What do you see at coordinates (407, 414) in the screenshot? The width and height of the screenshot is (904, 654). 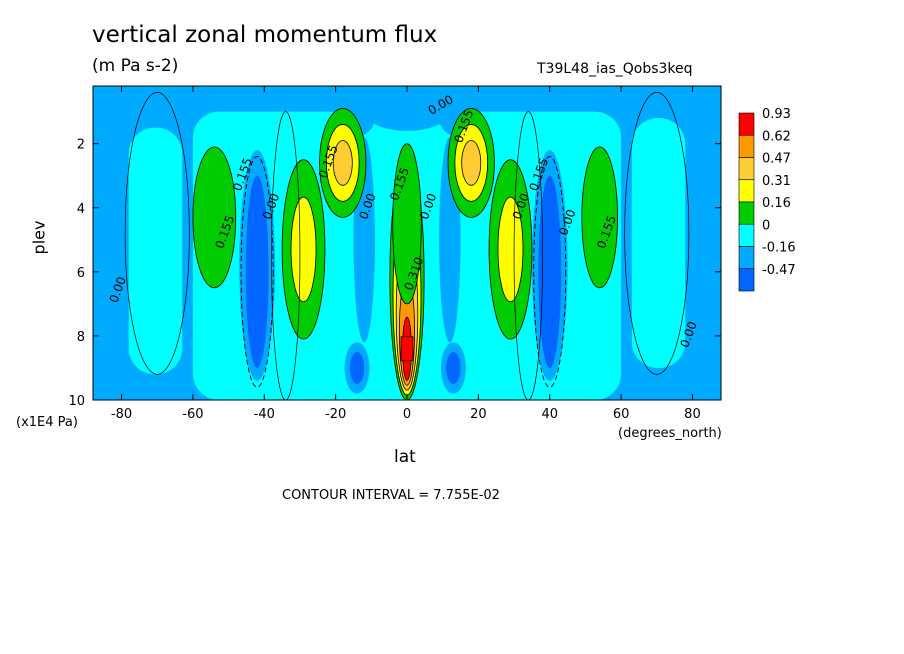 I see `x-tick-label: 0` at bounding box center [407, 414].